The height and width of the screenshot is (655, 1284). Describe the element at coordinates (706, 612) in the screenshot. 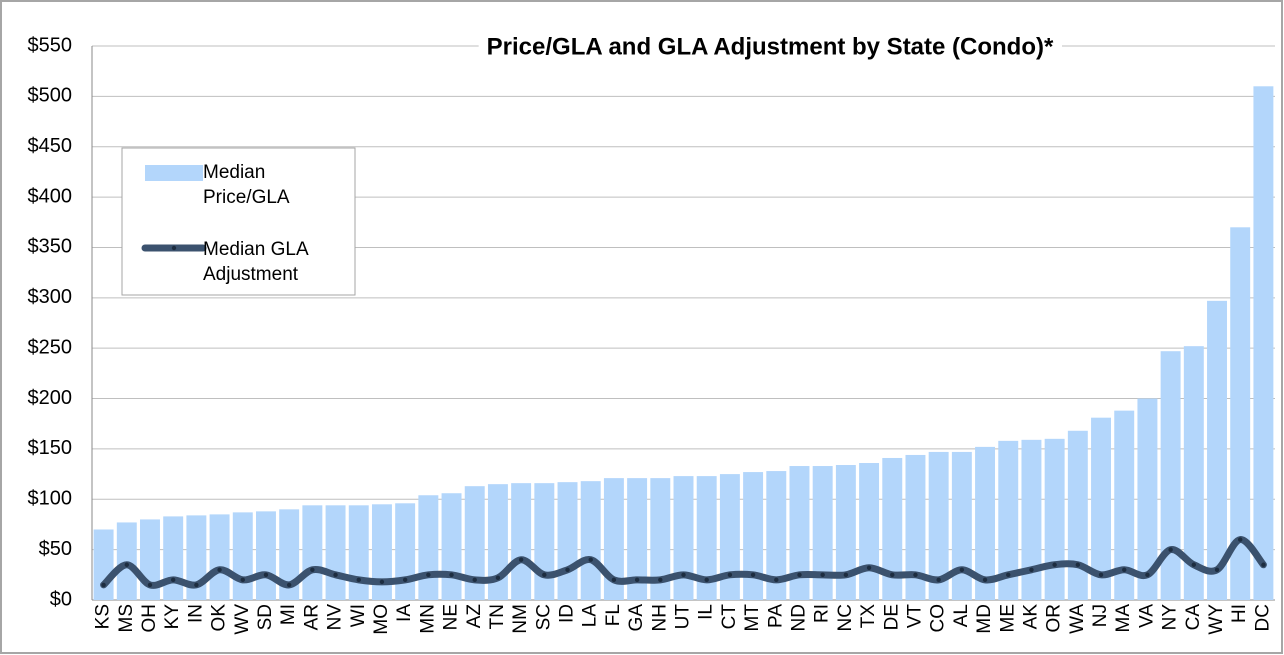

I see `x-tick-label: IL` at that location.